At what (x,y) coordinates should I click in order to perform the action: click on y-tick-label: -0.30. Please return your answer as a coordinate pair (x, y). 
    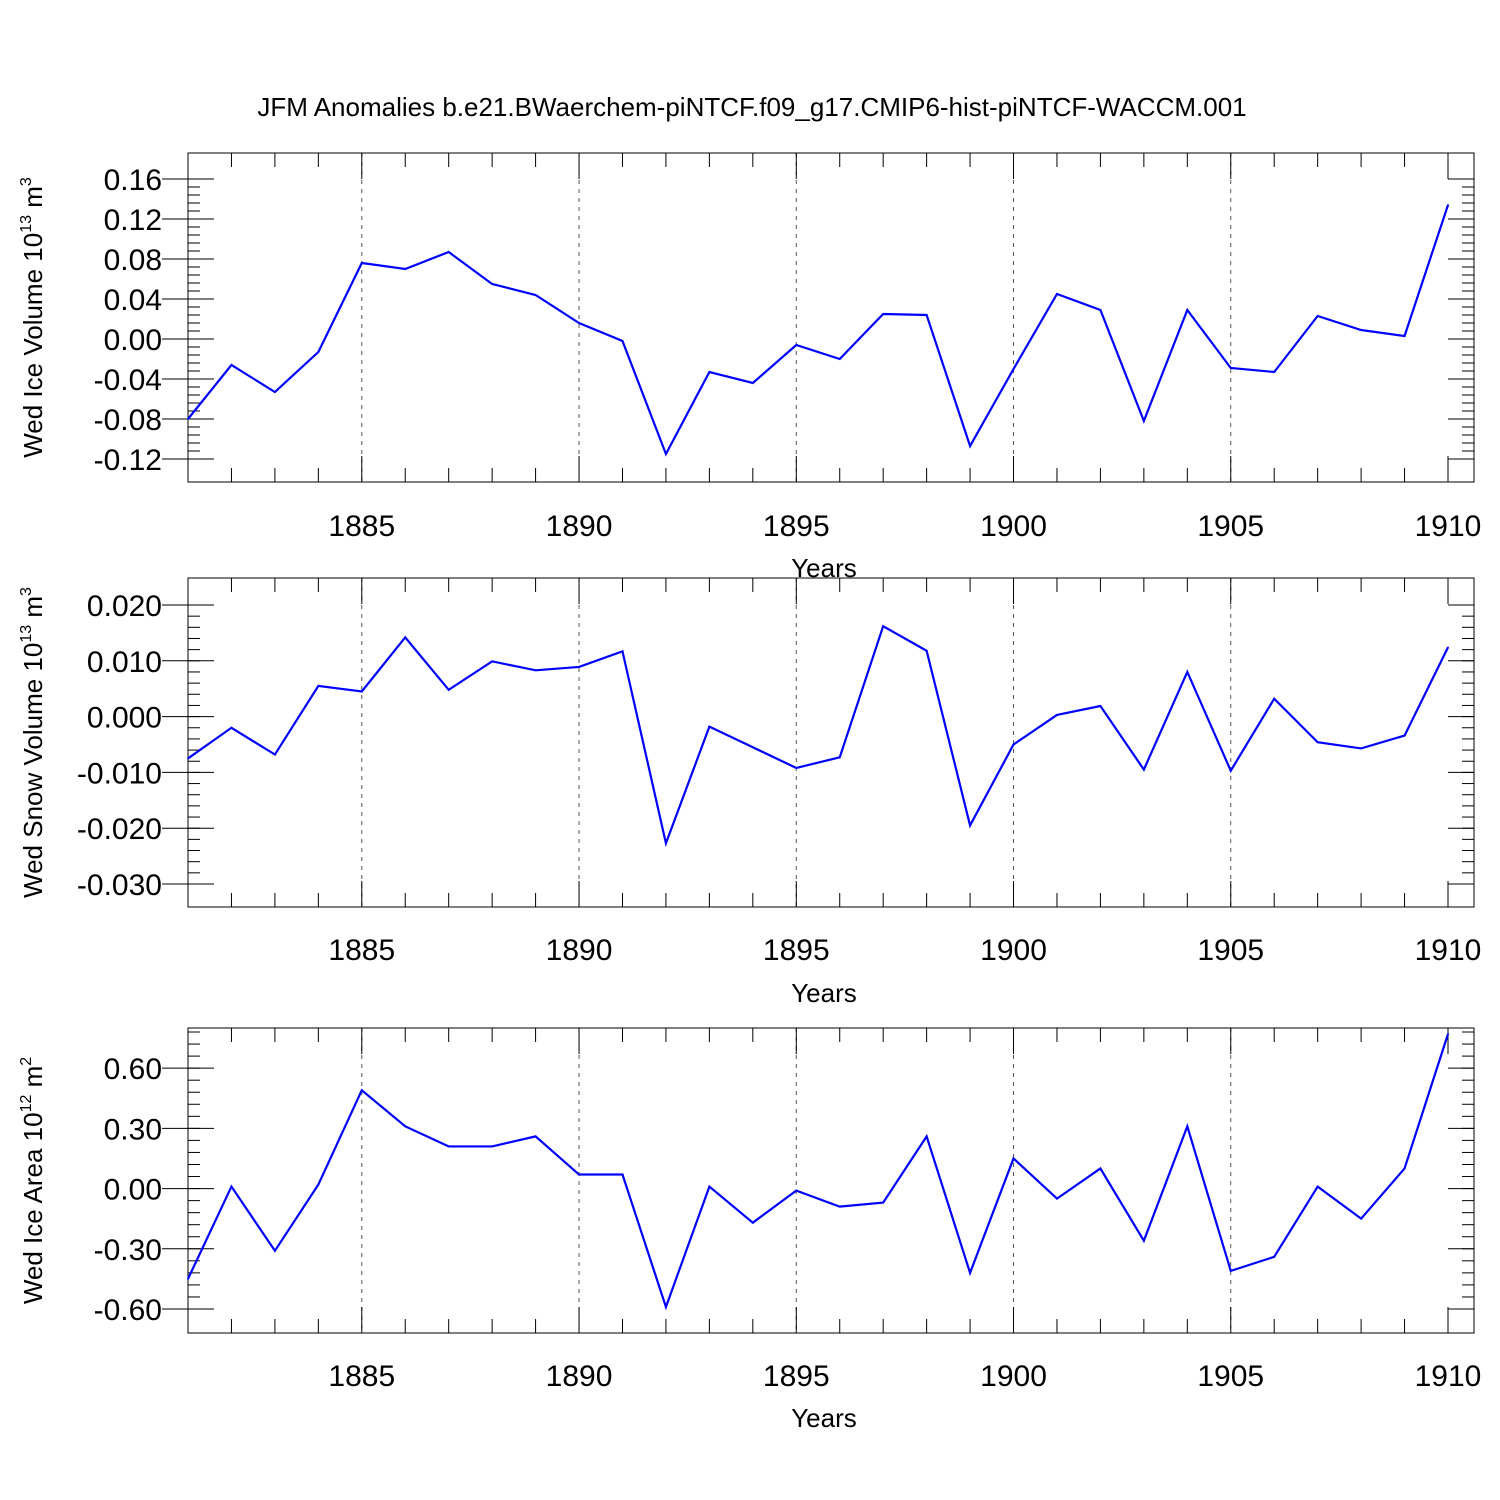
    Looking at the image, I should click on (128, 1250).